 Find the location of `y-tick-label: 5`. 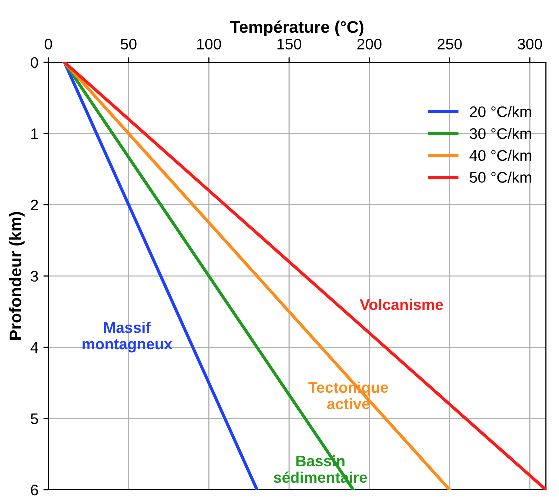

y-tick-label: 5 is located at coordinates (34, 419).